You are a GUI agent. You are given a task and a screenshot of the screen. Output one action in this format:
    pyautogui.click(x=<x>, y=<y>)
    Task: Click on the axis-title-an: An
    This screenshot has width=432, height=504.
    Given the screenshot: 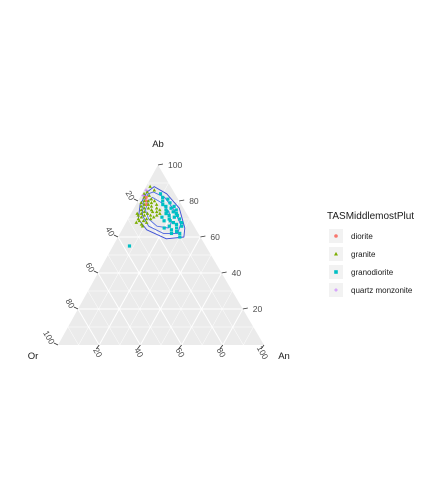 What is the action you would take?
    pyautogui.click(x=284, y=356)
    